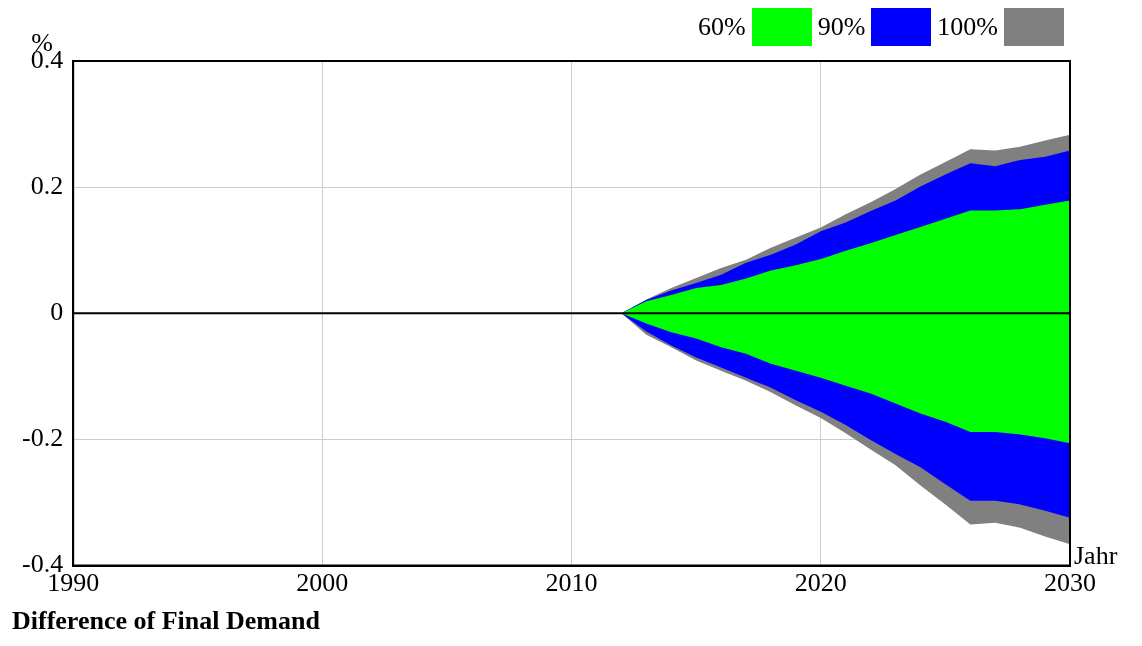 The image size is (1142, 646). Describe the element at coordinates (47, 185) in the screenshot. I see `y-tick-label: 0.2` at that location.